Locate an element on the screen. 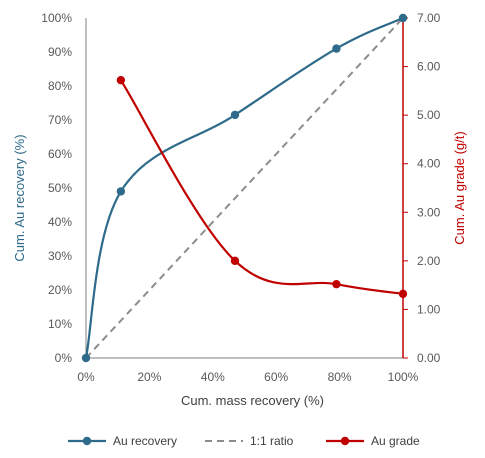 The height and width of the screenshot is (458, 485). y-right-tick-label: 6.00 is located at coordinates (429, 67).